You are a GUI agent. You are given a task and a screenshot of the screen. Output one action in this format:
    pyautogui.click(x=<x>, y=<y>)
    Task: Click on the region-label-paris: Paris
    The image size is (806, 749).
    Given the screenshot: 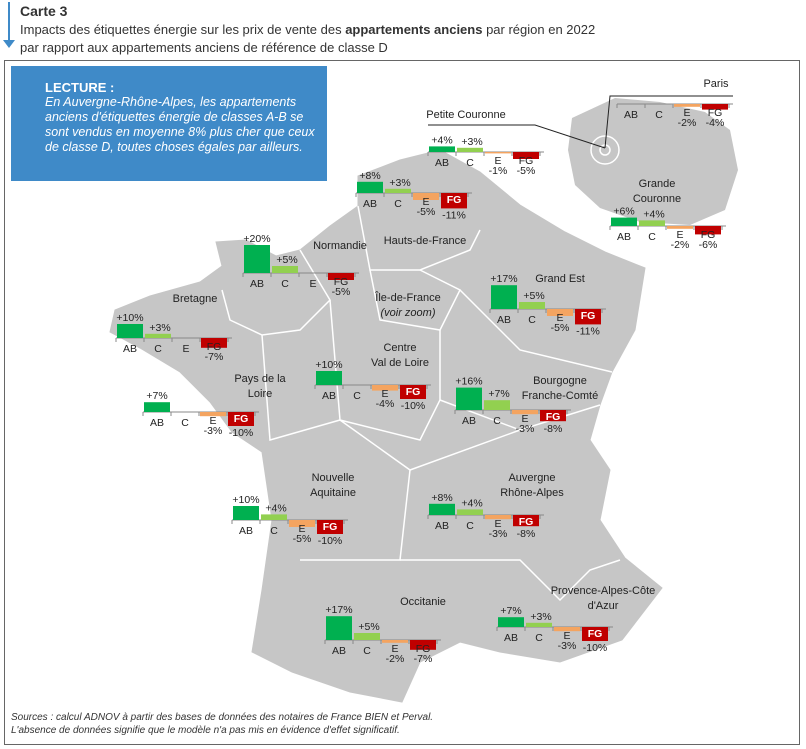 What is the action you would take?
    pyautogui.click(x=715, y=84)
    